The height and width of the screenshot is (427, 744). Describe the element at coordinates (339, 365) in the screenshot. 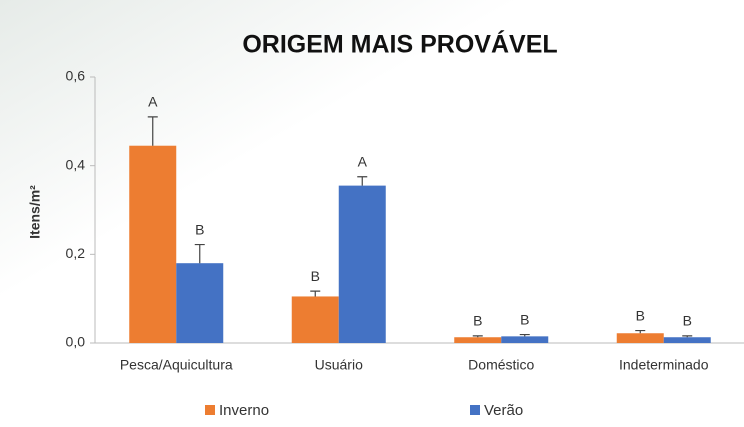

I see `x-tick-label: Usuário` at that location.